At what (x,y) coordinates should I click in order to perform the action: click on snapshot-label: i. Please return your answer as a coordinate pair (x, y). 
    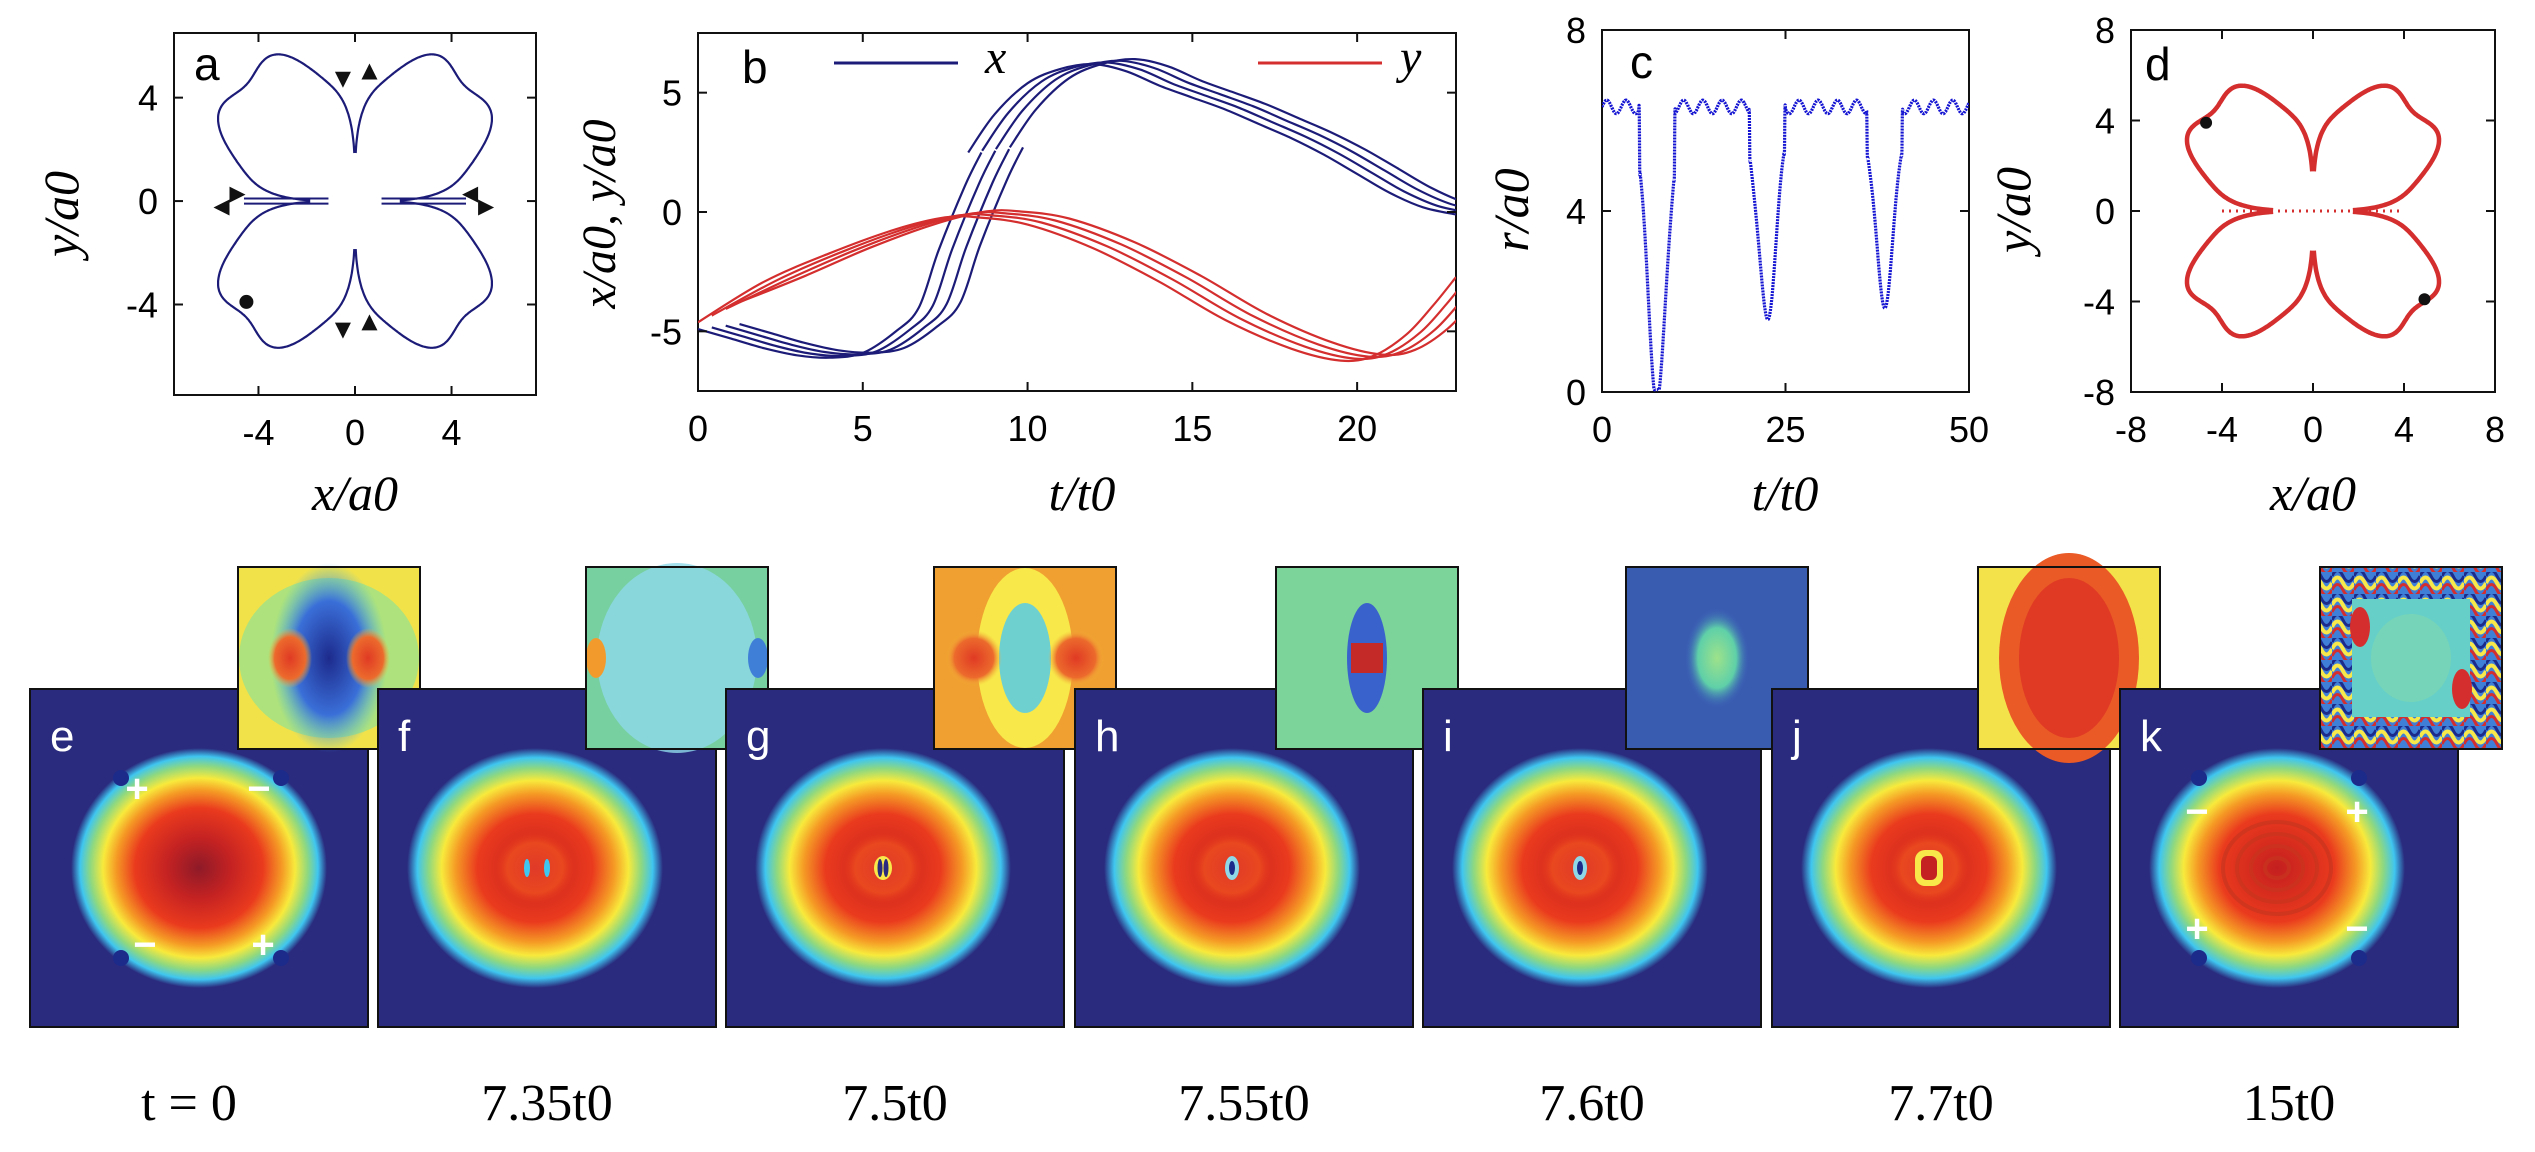
    Looking at the image, I should click on (1448, 736).